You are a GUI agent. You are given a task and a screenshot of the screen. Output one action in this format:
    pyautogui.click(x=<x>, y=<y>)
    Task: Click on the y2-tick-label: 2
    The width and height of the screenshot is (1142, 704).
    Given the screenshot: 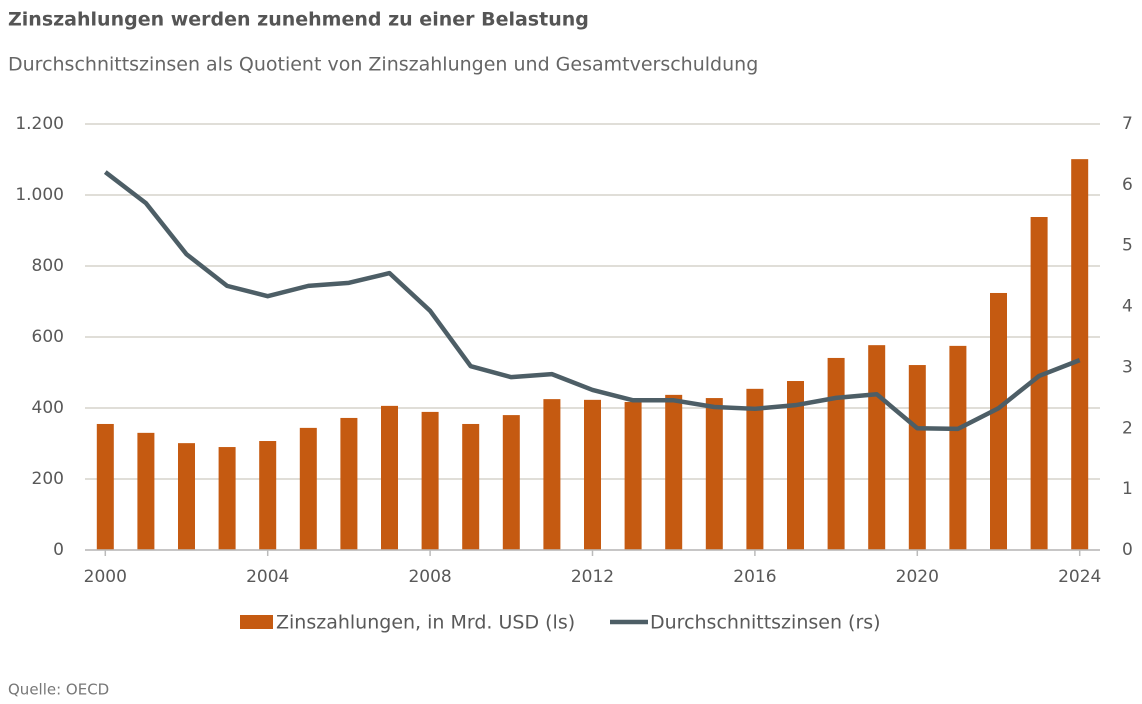 What is the action you would take?
    pyautogui.click(x=1127, y=428)
    